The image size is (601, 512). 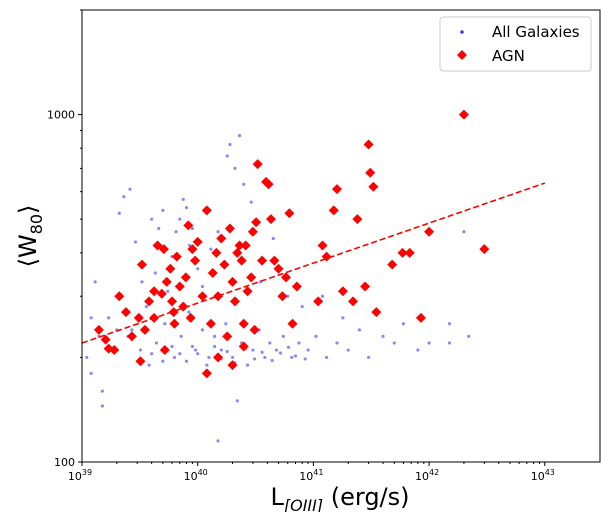 What do you see at coordinates (340, 497) in the screenshot?
I see `x-axis-title: L[OIII] (erg/s)` at bounding box center [340, 497].